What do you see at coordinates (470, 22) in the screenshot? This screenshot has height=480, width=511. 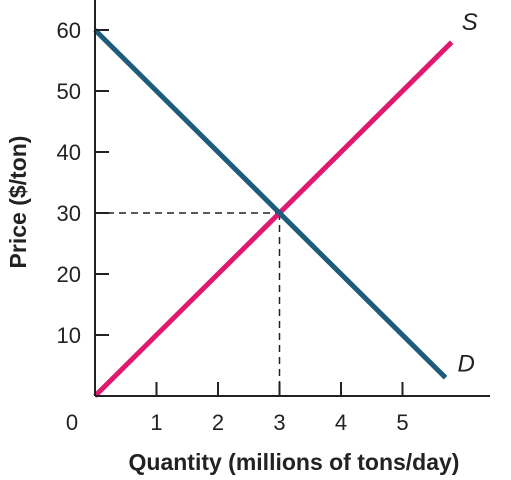 I see `supply-curve-label: S` at bounding box center [470, 22].